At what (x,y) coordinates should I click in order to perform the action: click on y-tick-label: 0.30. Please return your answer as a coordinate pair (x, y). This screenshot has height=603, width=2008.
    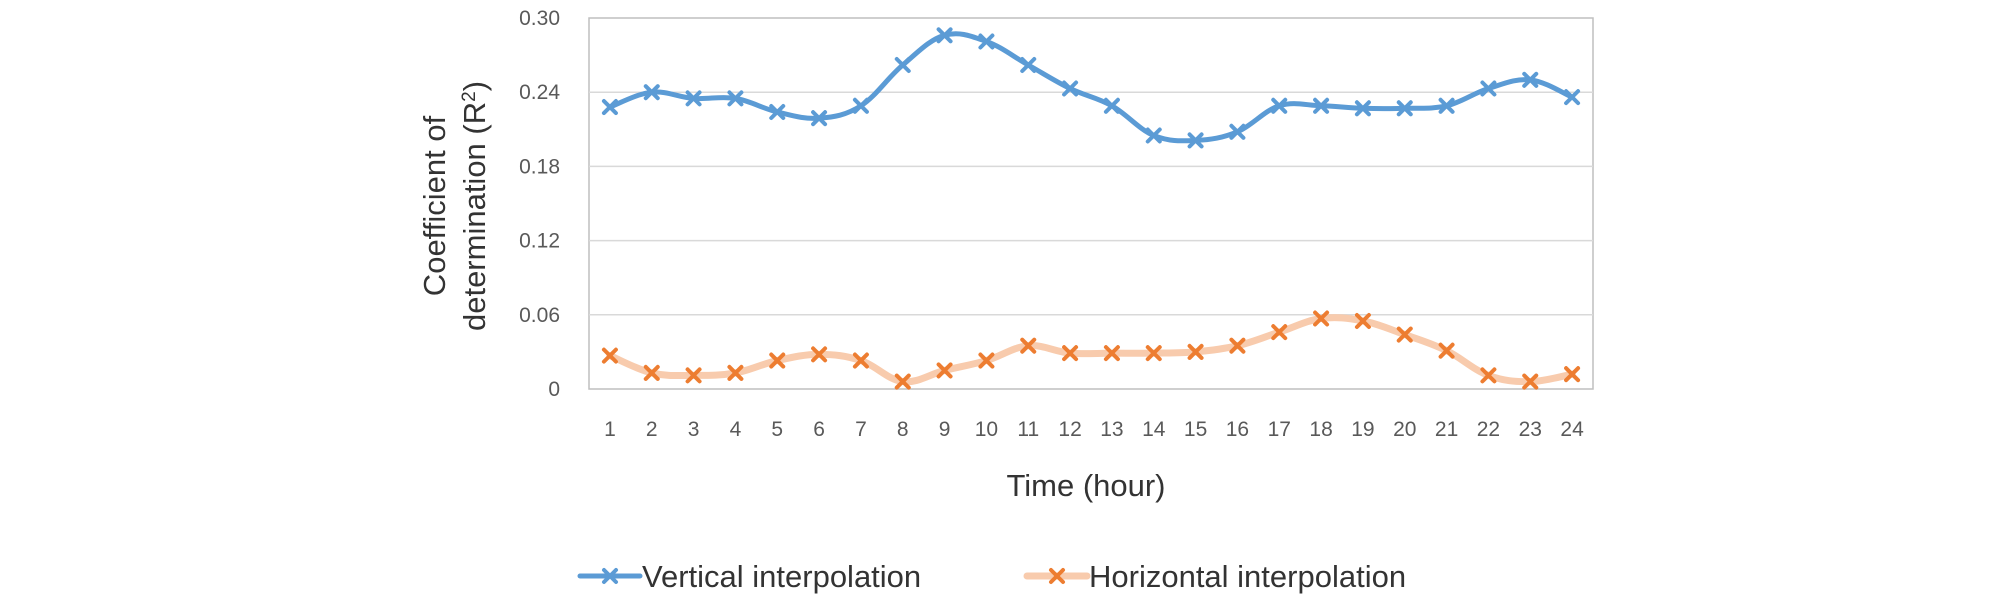
    Looking at the image, I should click on (539, 18).